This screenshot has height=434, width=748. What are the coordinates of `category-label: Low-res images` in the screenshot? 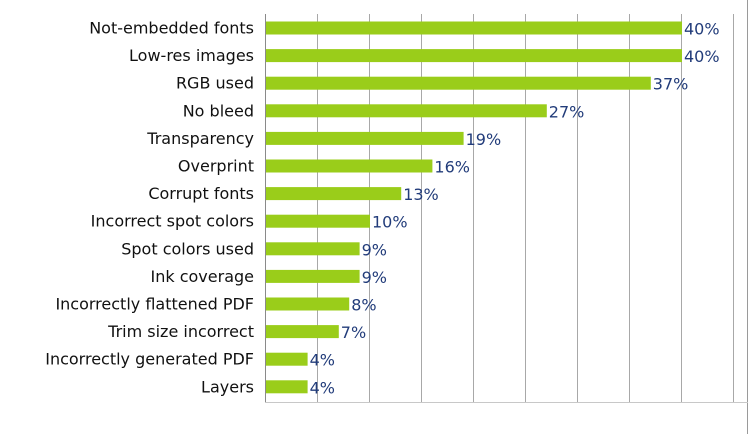 It's located at (191, 55).